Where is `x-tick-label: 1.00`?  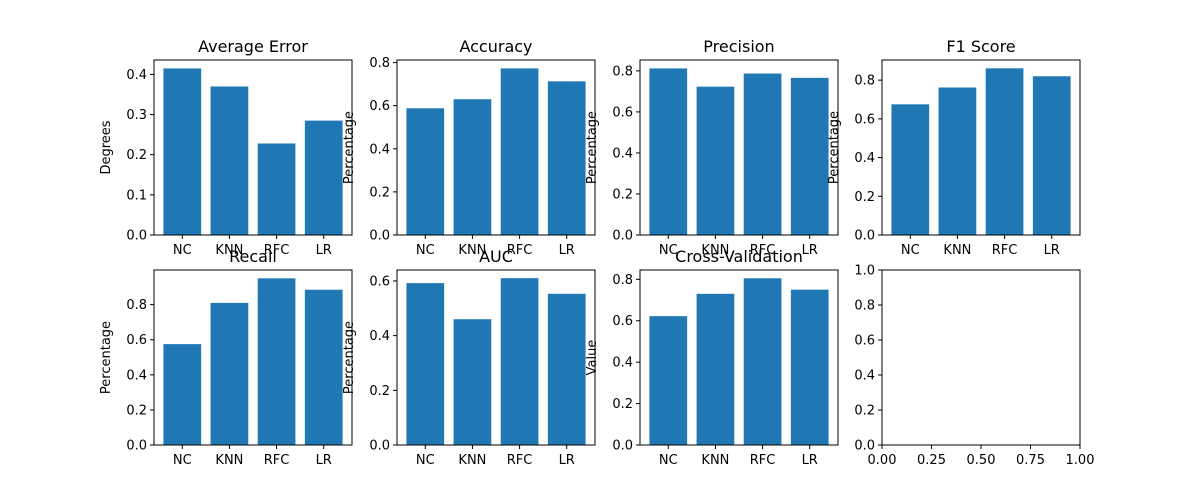 x-tick-label: 1.00 is located at coordinates (1080, 460).